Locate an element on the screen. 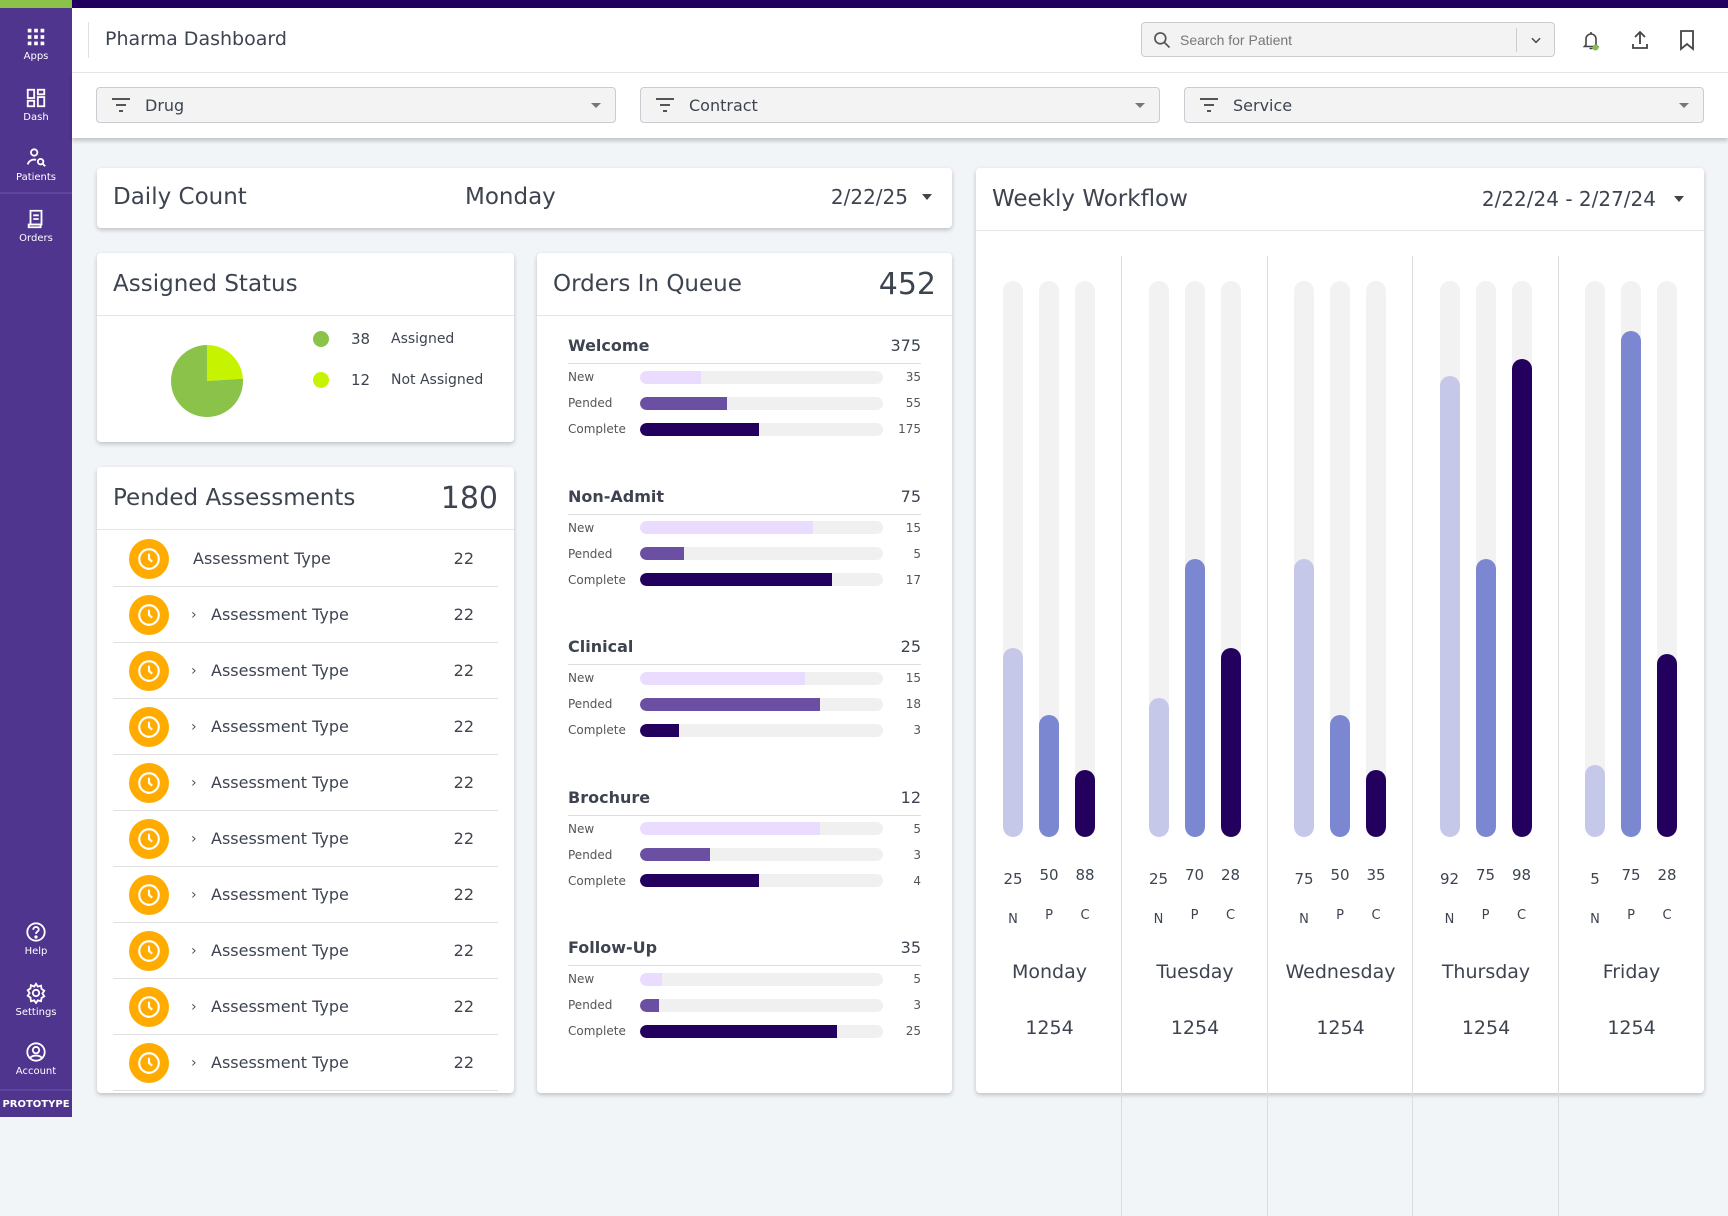 This screenshot has height=1216, width=1728. gear-icon is located at coordinates (36, 993).